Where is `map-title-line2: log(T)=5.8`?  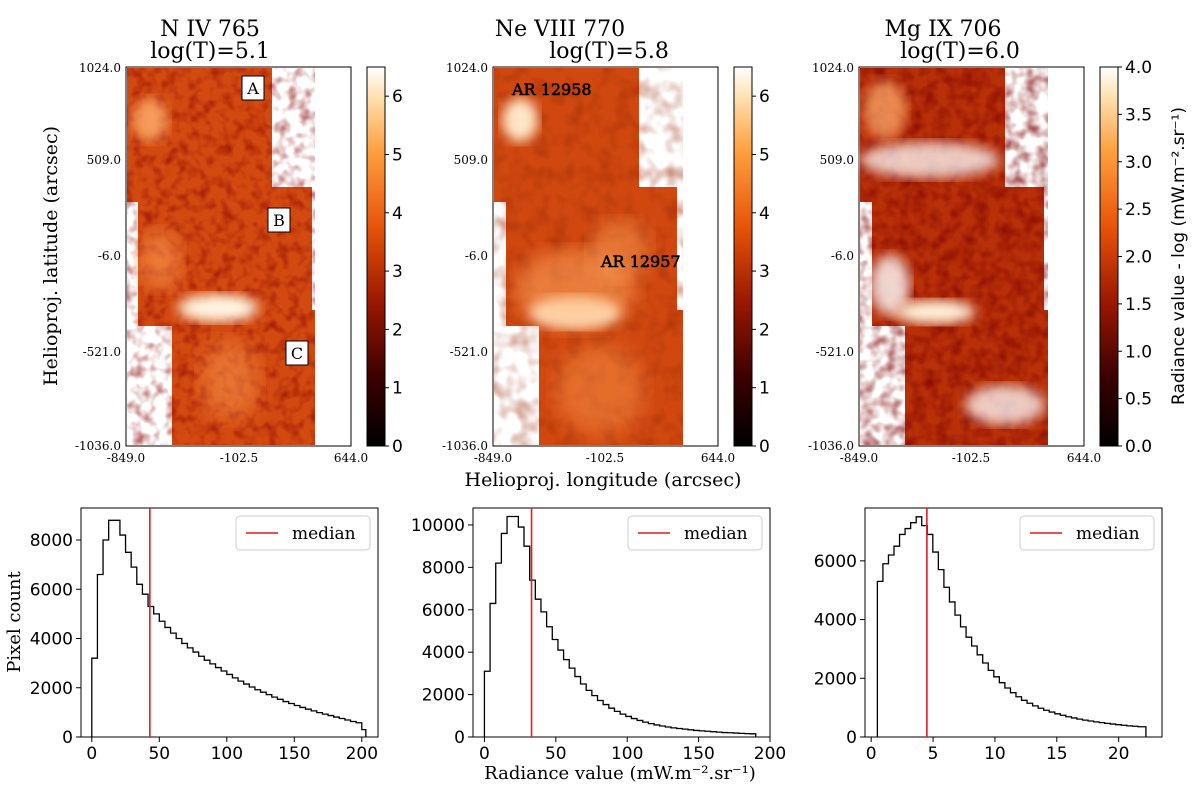 map-title-line2: log(T)=5.8 is located at coordinates (609, 51).